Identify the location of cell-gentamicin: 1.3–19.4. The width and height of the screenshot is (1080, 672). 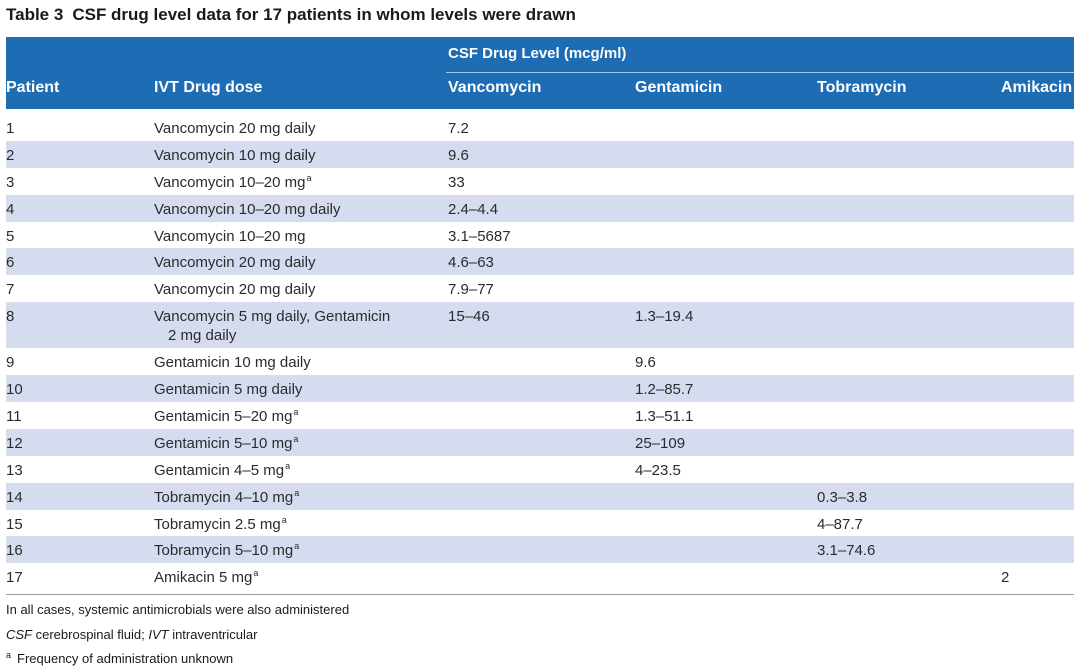
(664, 317).